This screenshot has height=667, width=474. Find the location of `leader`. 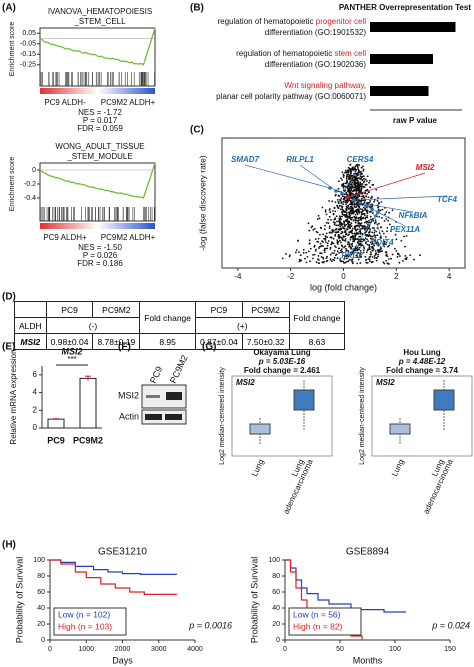

leader is located at coordinates (365, 232).